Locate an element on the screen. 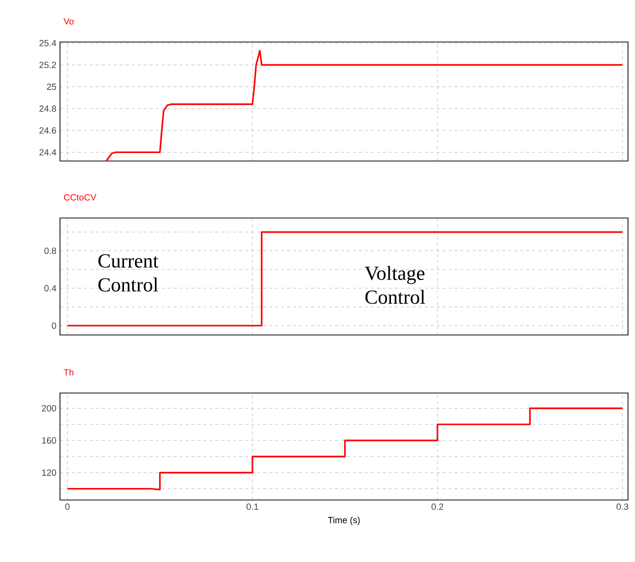  chart-title: Vo is located at coordinates (69, 21).